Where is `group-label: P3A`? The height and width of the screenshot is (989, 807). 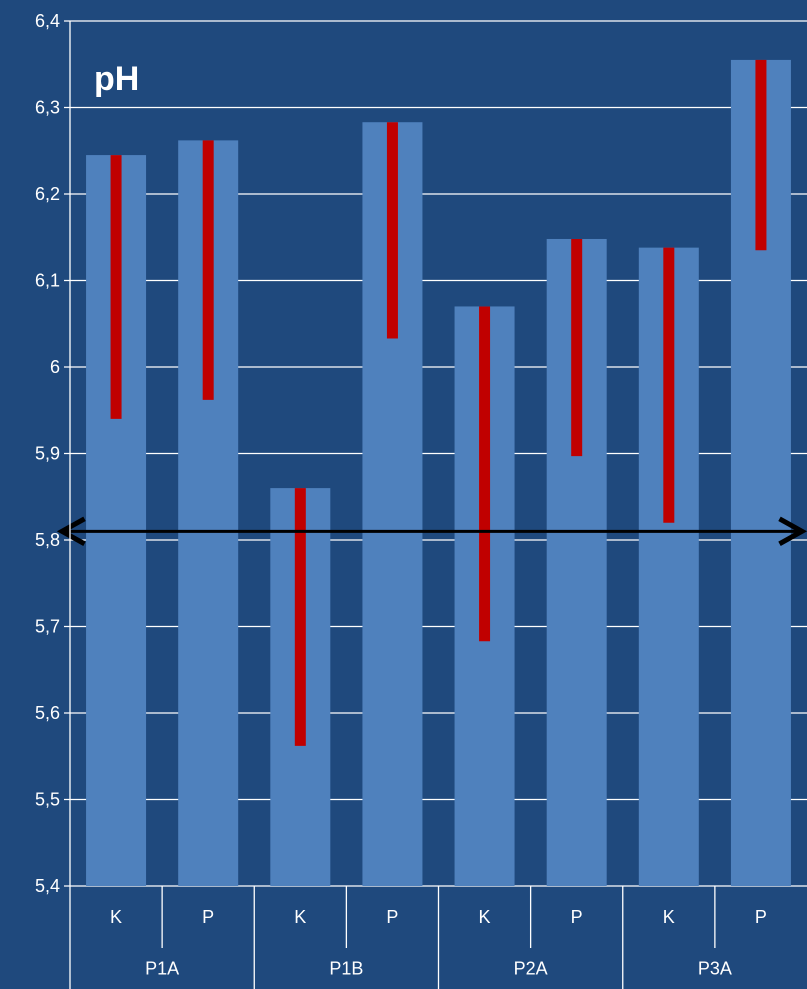 group-label: P3A is located at coordinates (715, 969).